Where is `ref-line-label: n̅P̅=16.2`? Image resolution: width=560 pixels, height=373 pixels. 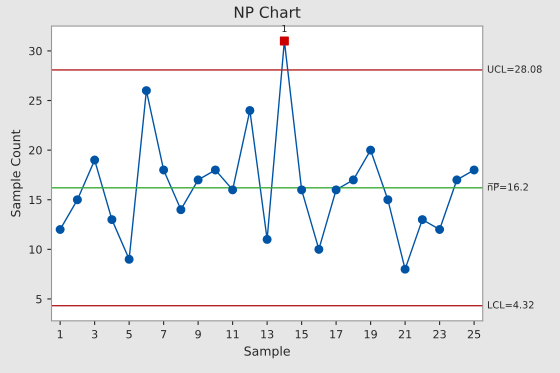
ref-line-label: n̅P̅=16.2 is located at coordinates (508, 187).